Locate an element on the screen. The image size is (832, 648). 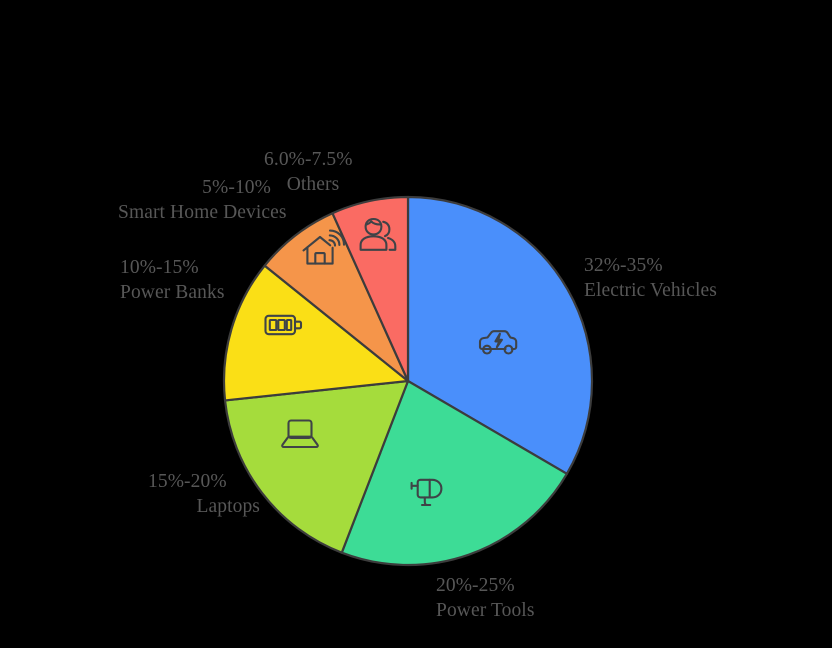
people-group-icon is located at coordinates (378, 234).